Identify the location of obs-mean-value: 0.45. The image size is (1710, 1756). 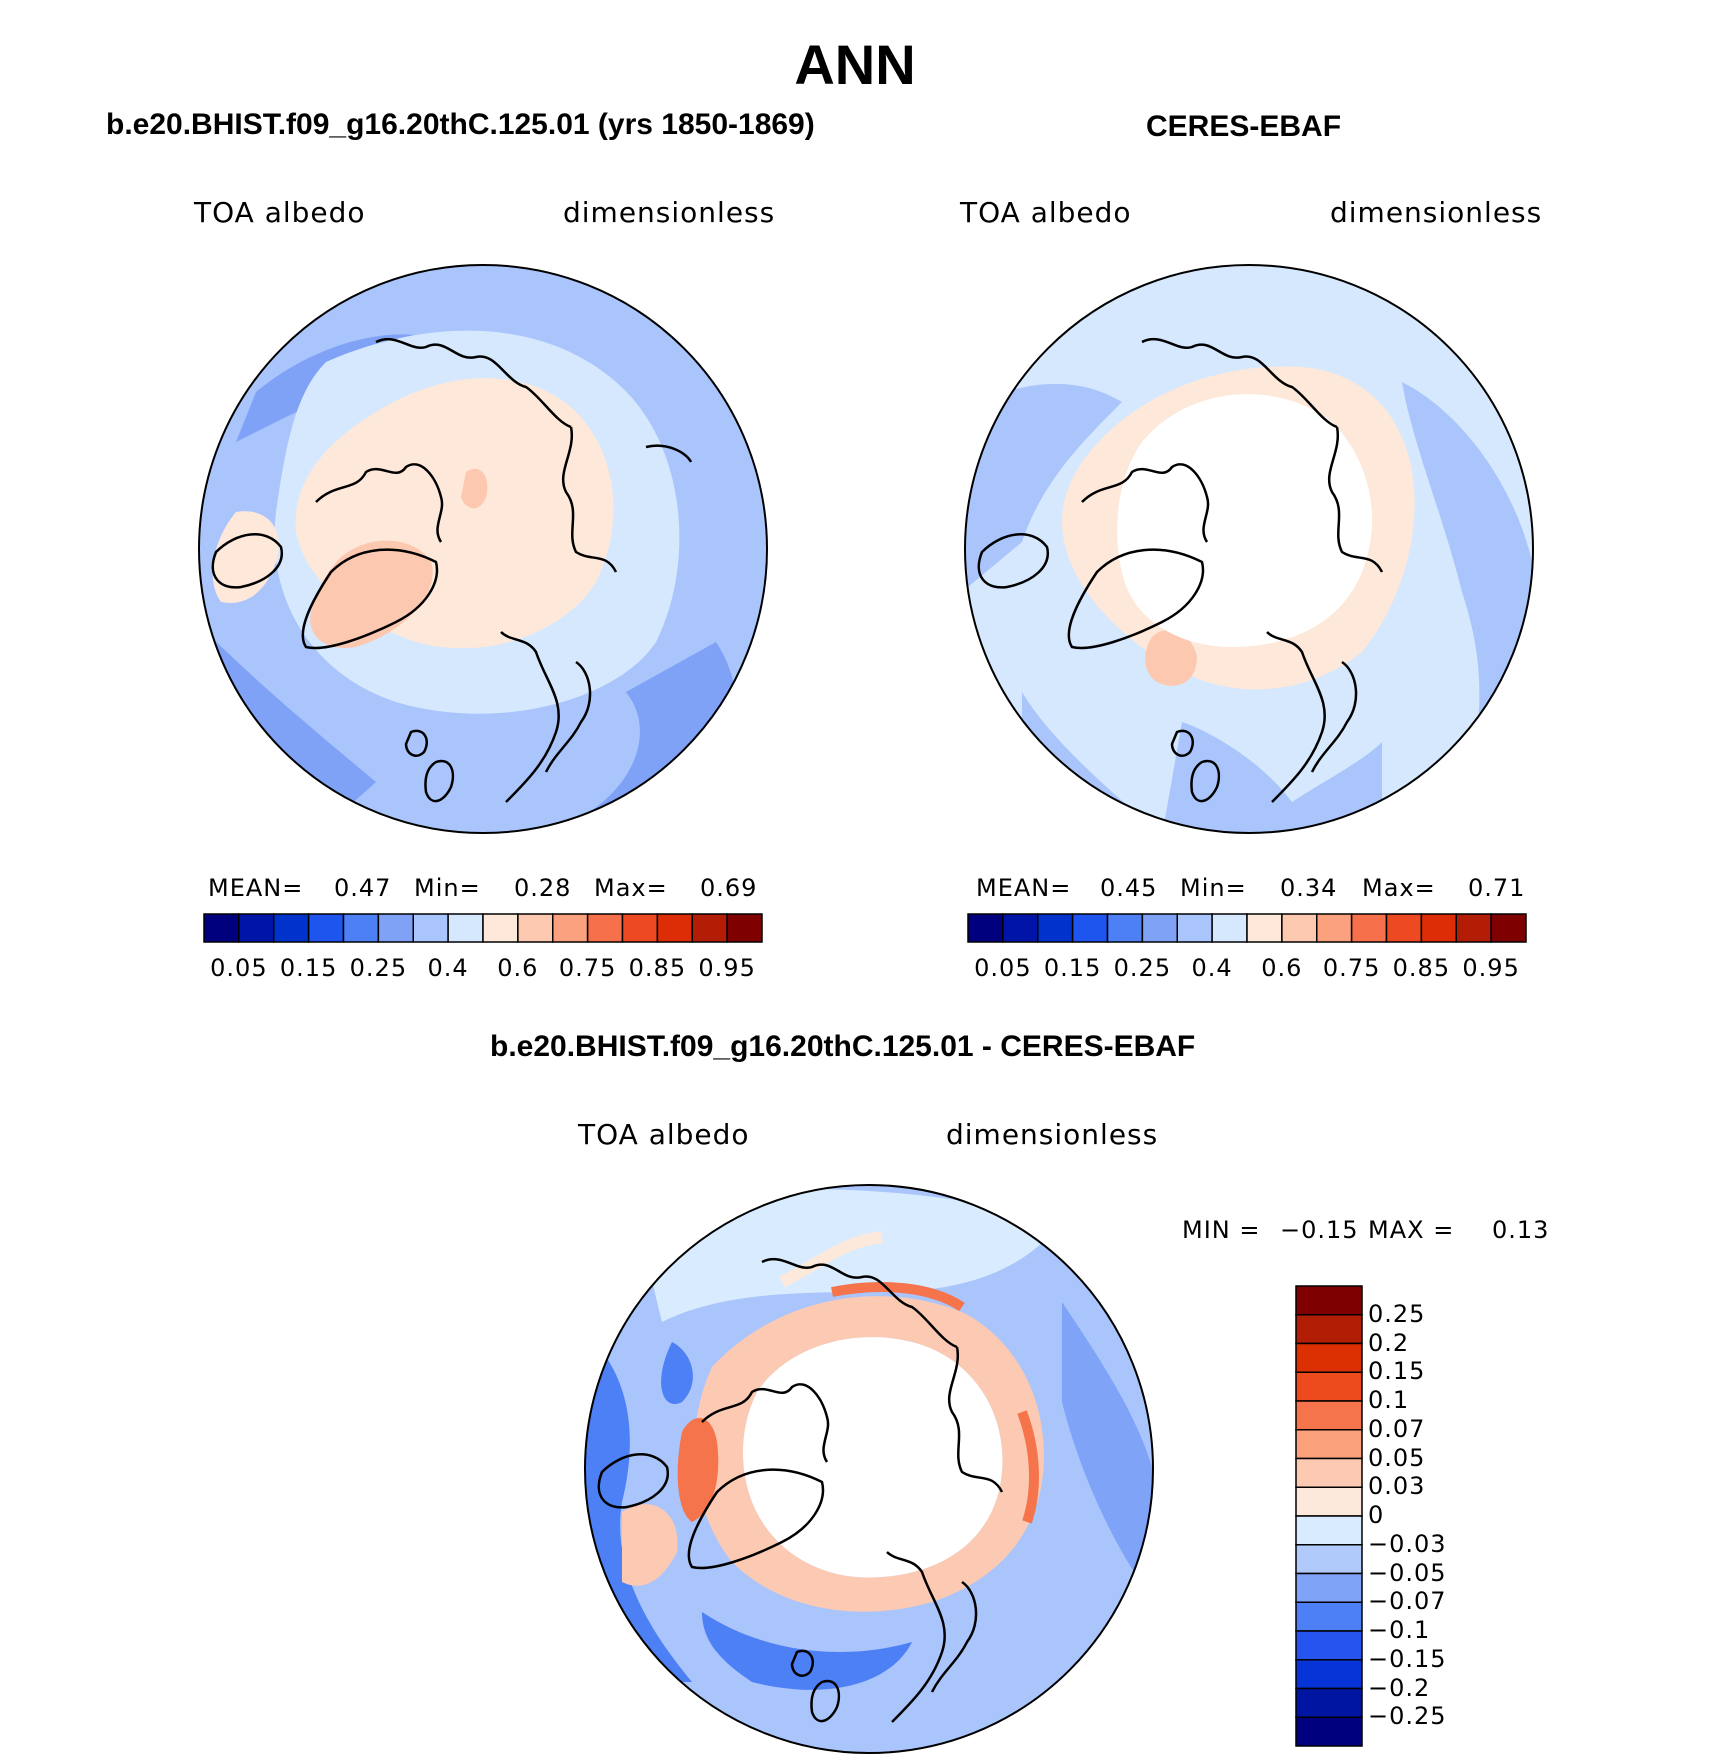
(1129, 888).